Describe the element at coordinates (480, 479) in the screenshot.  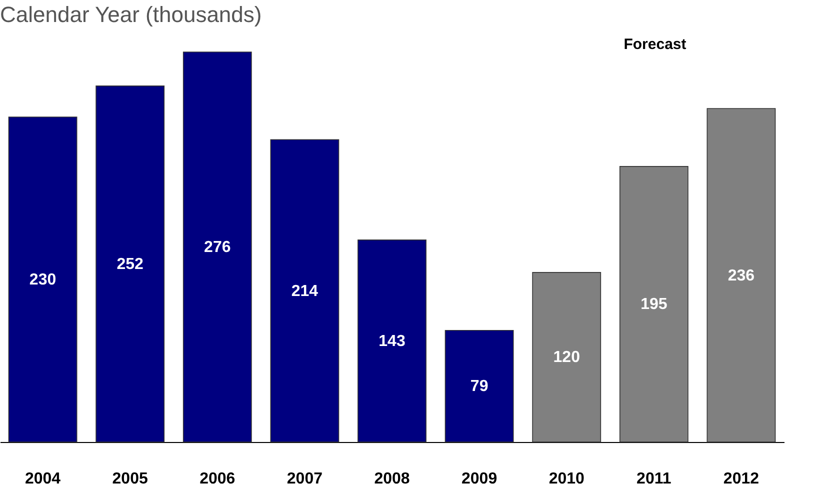
I see `x-tick-label: 2009` at that location.